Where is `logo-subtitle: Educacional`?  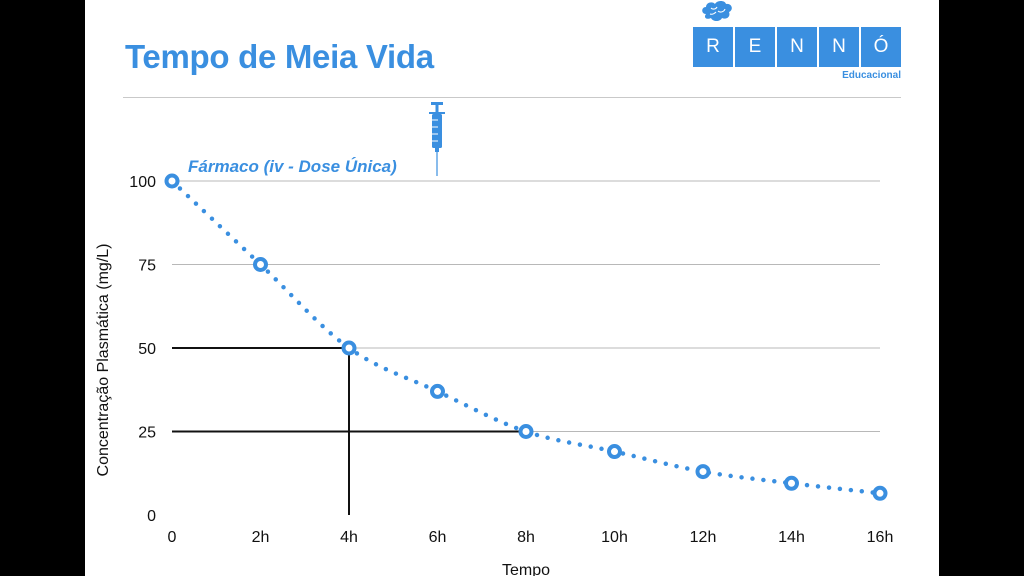 logo-subtitle: Educacional is located at coordinates (871, 75).